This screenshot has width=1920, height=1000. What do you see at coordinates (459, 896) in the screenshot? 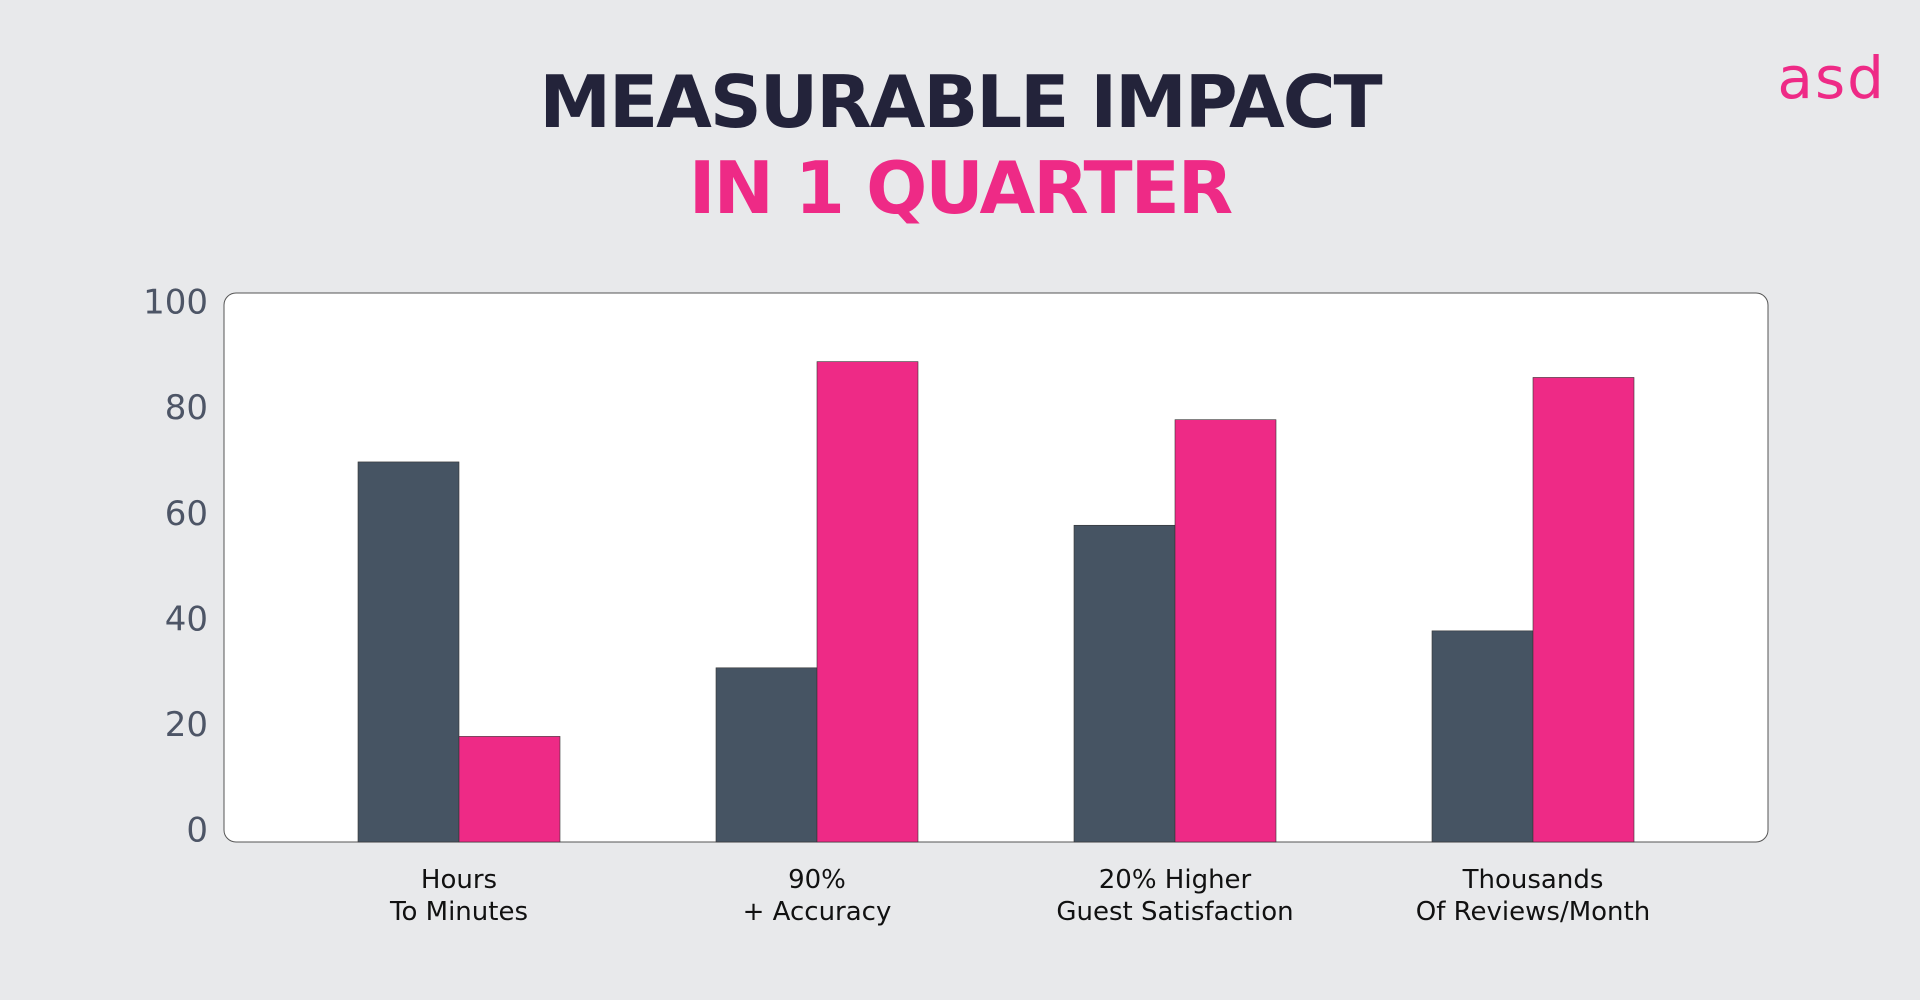
I see `x-tick-label: Hours To Minutes` at bounding box center [459, 896].